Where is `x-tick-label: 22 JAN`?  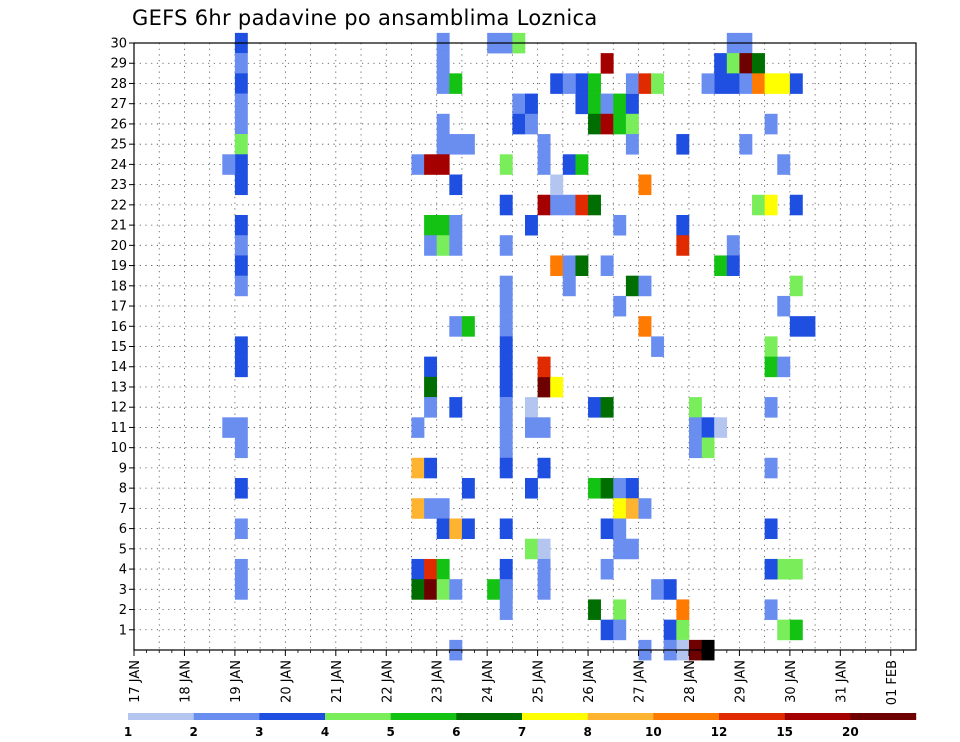
x-tick-label: 22 JAN is located at coordinates (387, 681).